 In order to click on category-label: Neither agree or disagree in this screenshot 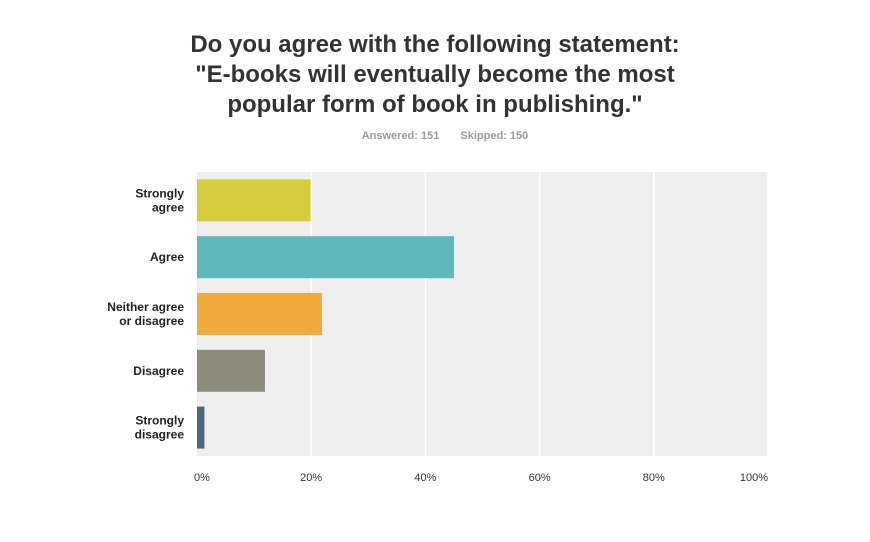, I will do `click(145, 314)`.